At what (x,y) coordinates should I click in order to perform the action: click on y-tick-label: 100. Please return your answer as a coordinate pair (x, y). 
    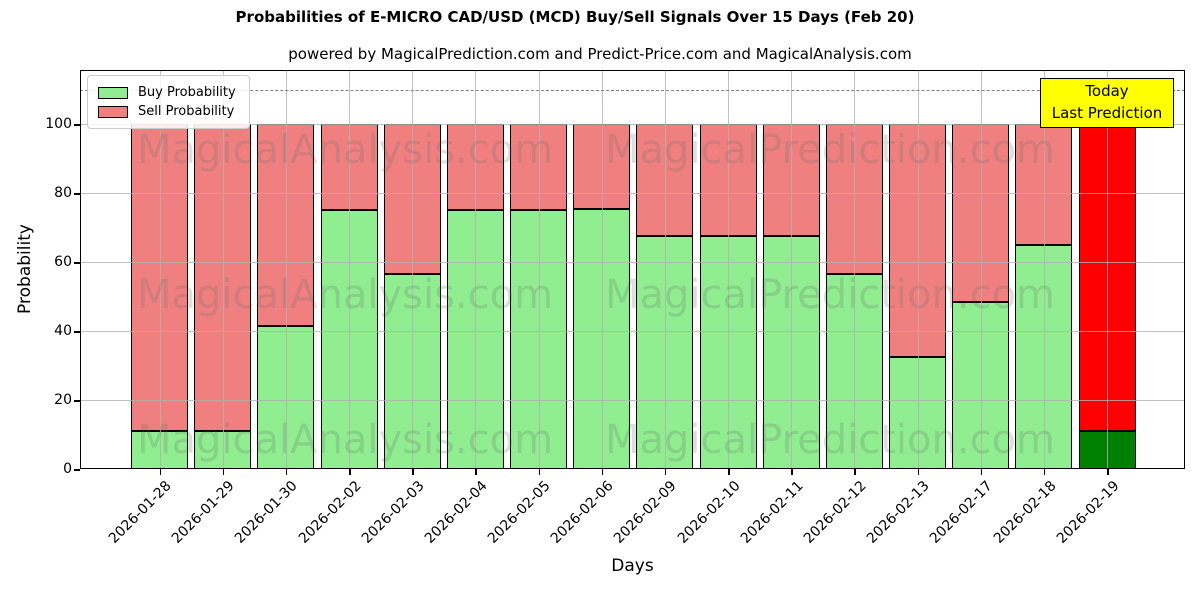
    Looking at the image, I should click on (58, 124).